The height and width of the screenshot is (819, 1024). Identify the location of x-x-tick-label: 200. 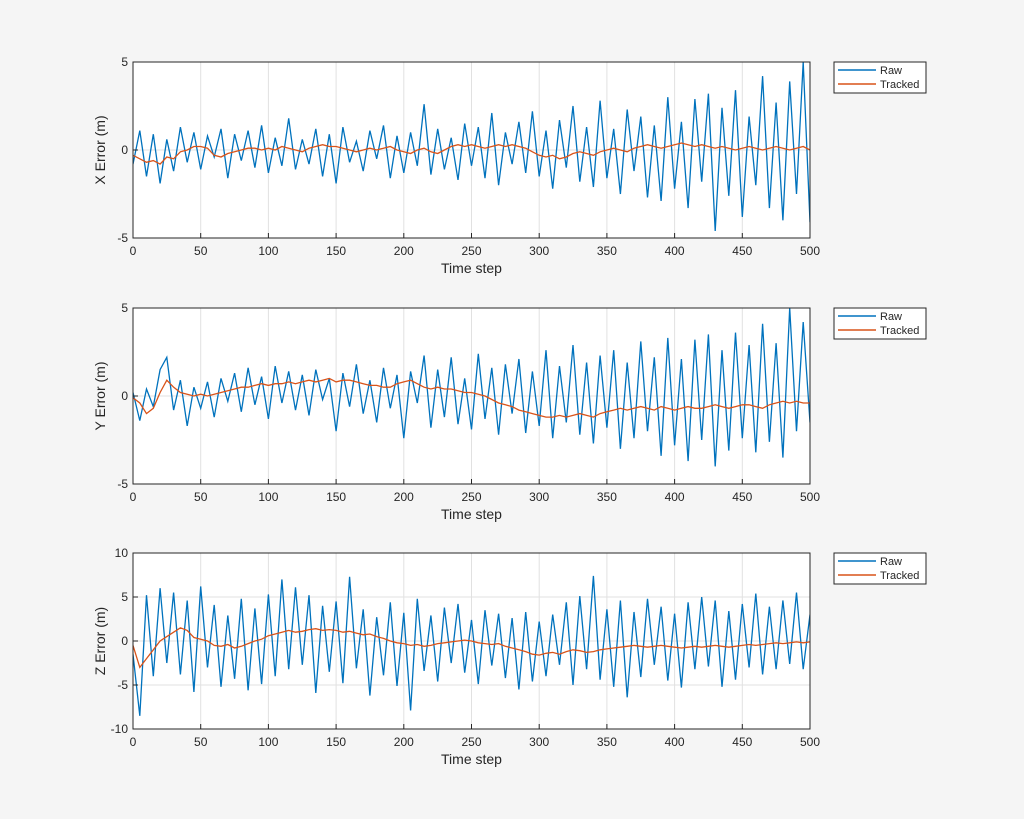
(404, 251).